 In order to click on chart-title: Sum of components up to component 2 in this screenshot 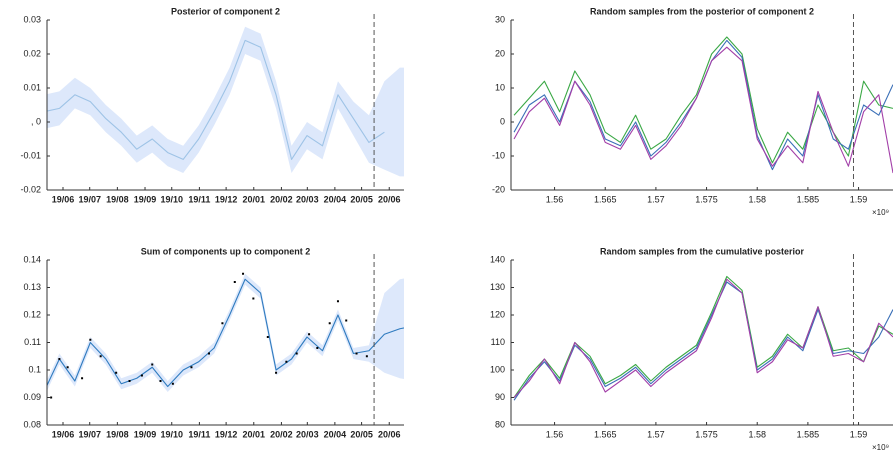, I will do `click(226, 251)`.